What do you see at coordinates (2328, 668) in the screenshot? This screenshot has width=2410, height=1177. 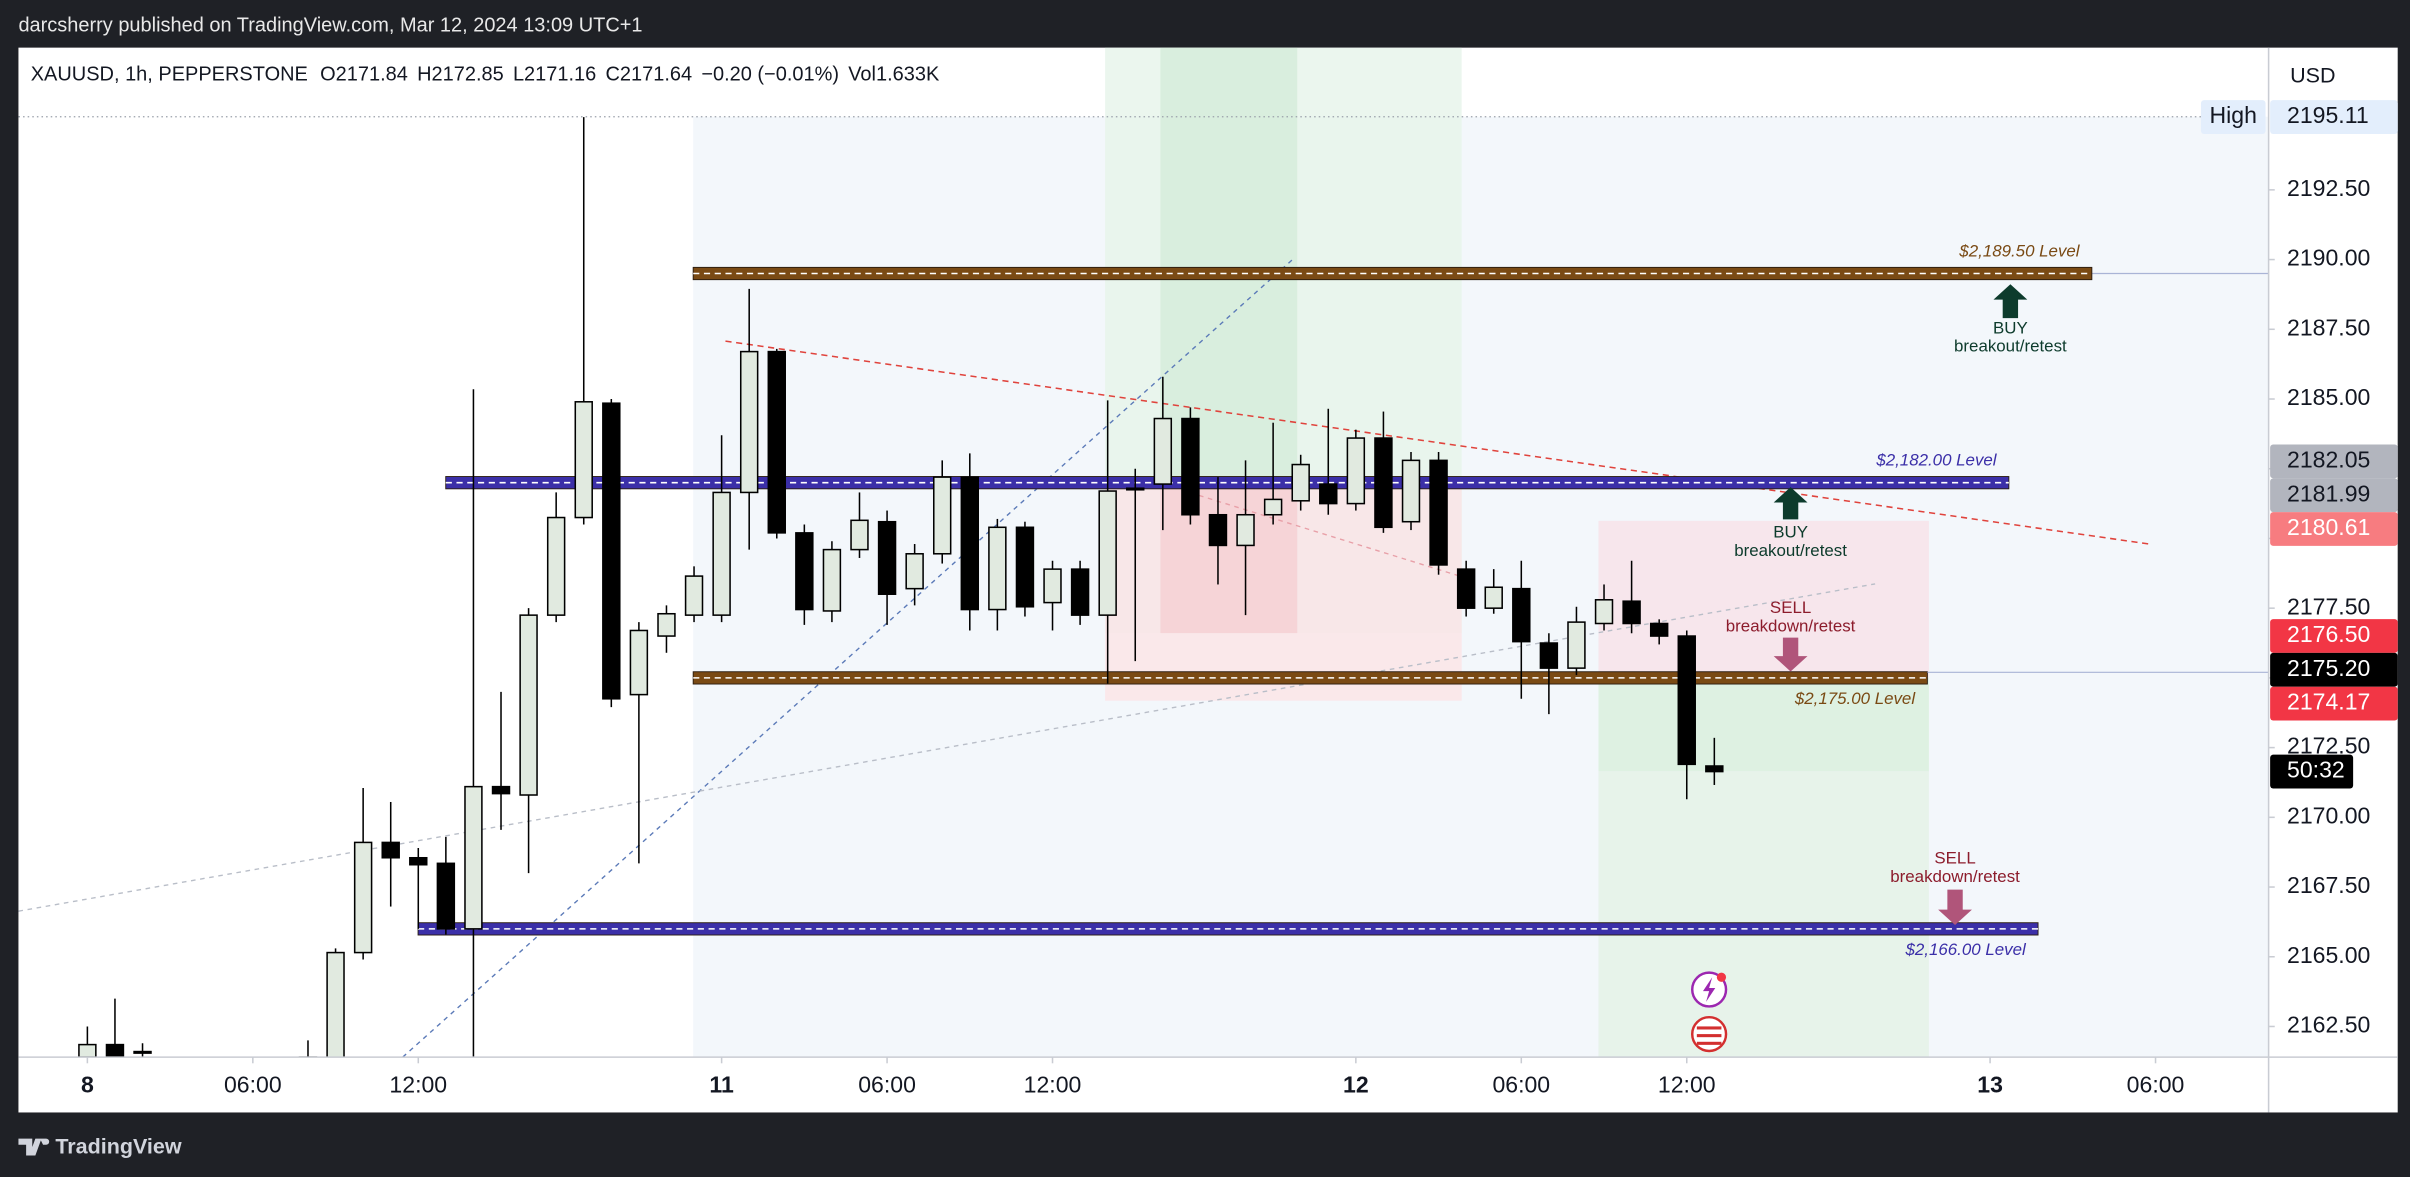 I see `price-tag-label: 2175.20` at bounding box center [2328, 668].